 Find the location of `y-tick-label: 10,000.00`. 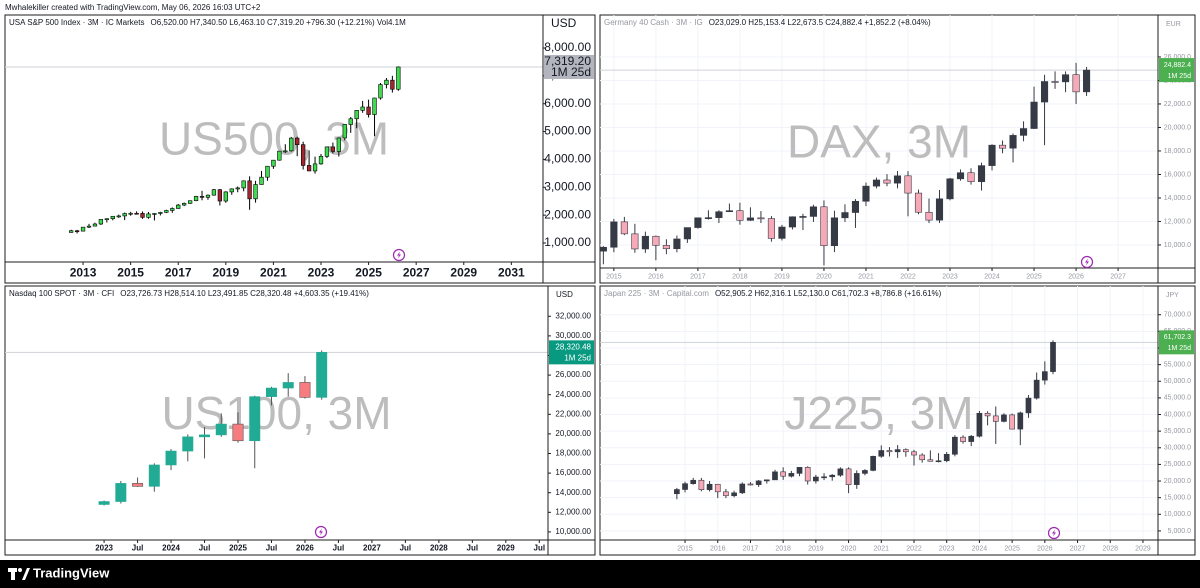

y-tick-label: 10,000.00 is located at coordinates (573, 531).